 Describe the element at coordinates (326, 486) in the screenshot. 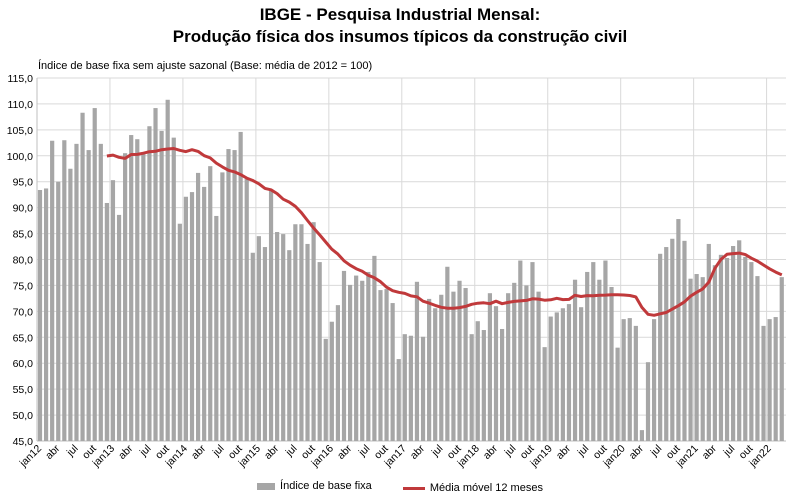

I see `legend-label-index: Índice de base fixa` at that location.